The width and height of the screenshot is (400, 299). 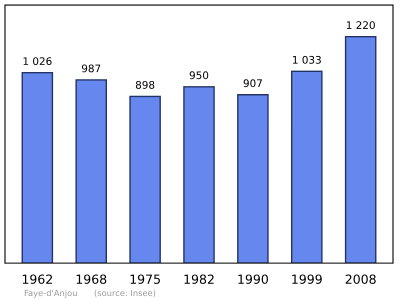 I want to click on data-label: 907, so click(x=253, y=83).